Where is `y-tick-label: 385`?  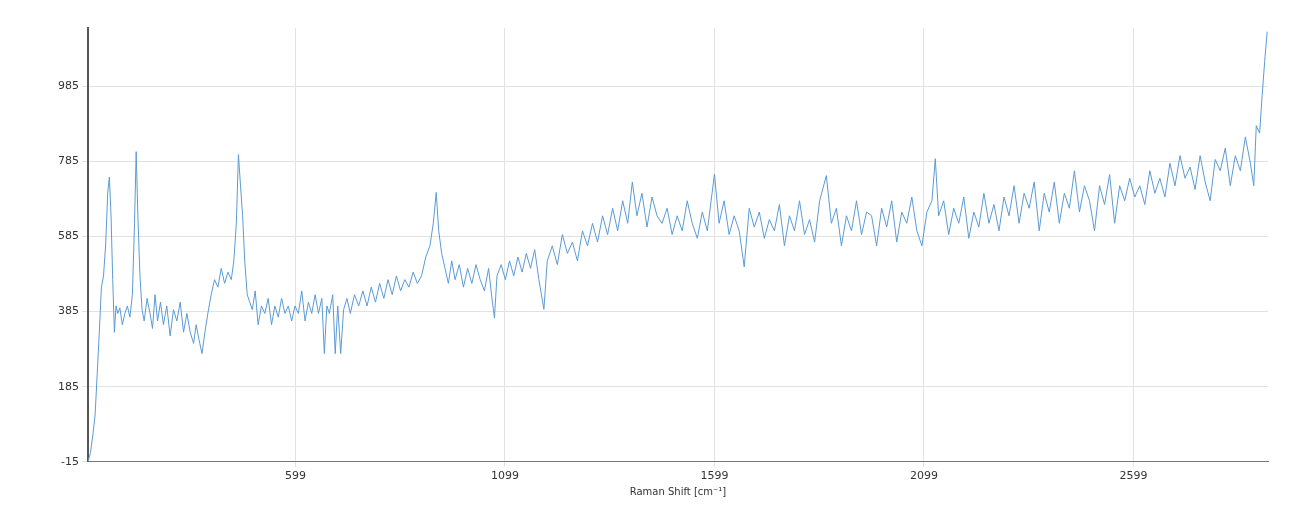 y-tick-label: 385 is located at coordinates (68, 311).